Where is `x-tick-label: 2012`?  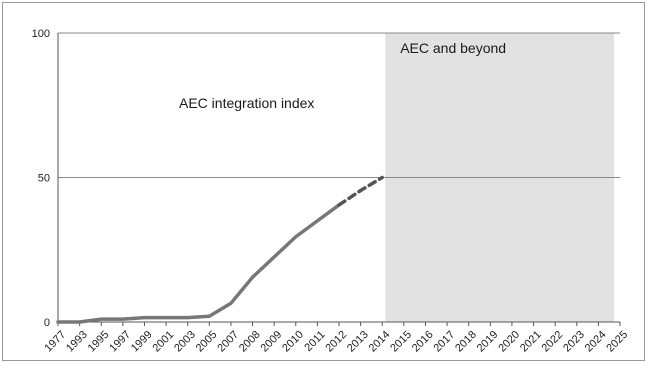 x-tick-label: 2012 is located at coordinates (336, 342).